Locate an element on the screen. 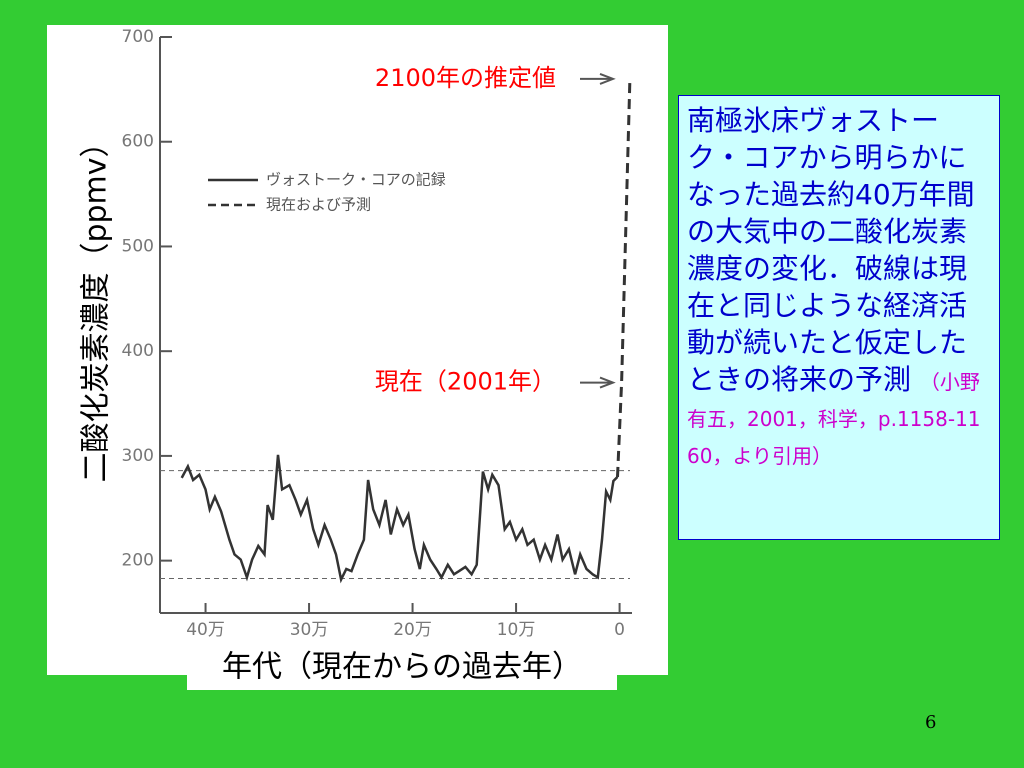  y-tick-label: 600 is located at coordinates (138, 142).